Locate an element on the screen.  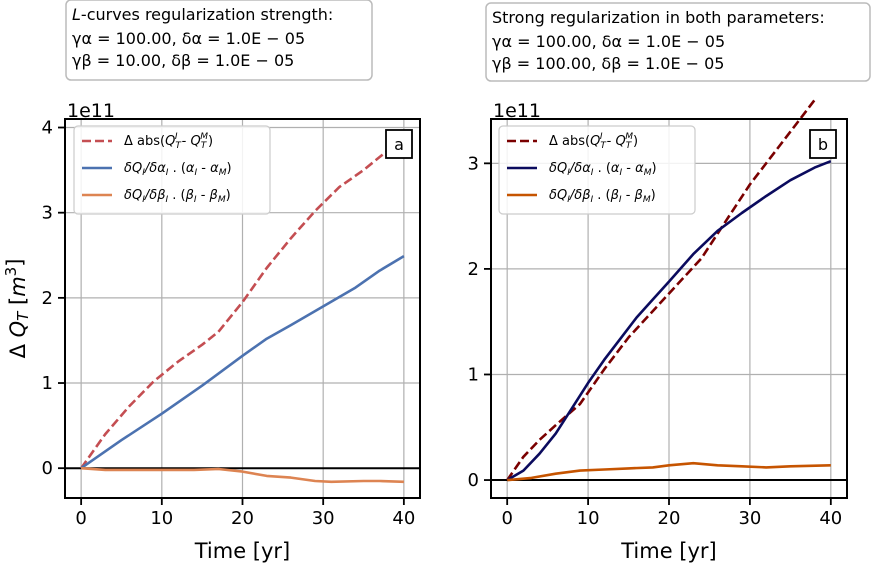
y-axis-label: Δ QT [m3] is located at coordinates (17, 309).